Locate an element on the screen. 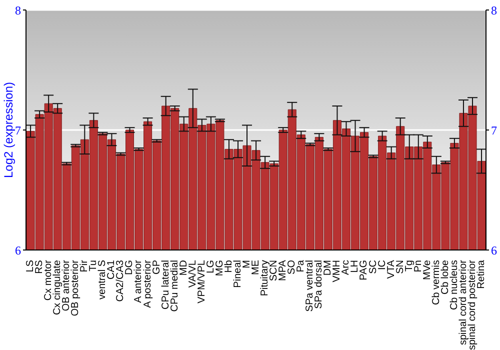 The height and width of the screenshot is (350, 500). x-tick-label: spinal cord anterior is located at coordinates (463, 302).